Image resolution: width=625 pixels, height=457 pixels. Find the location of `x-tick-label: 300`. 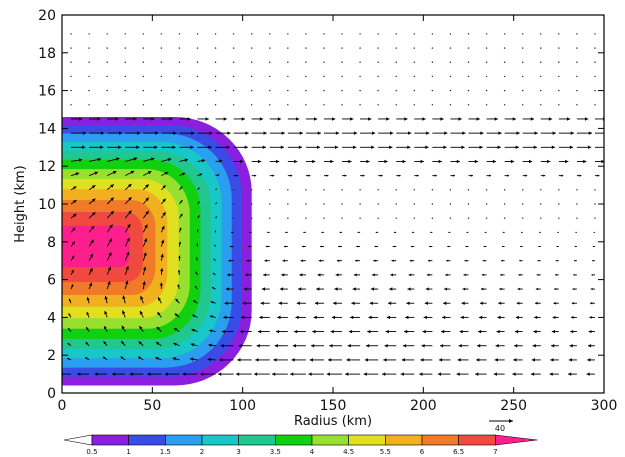

x-tick-label: 300 is located at coordinates (604, 406).